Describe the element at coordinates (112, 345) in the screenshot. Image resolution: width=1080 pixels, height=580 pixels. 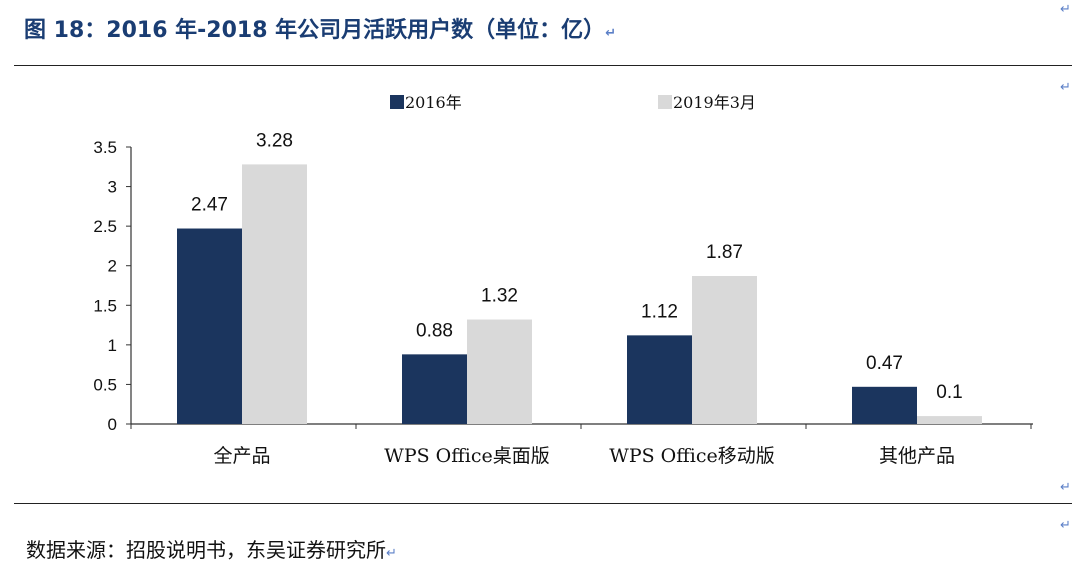
I see `y-tick-label: 1` at that location.